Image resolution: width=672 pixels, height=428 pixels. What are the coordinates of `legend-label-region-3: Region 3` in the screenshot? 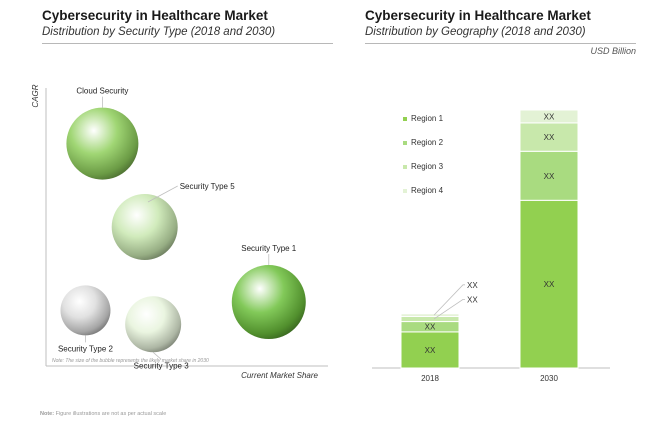 It's located at (427, 166).